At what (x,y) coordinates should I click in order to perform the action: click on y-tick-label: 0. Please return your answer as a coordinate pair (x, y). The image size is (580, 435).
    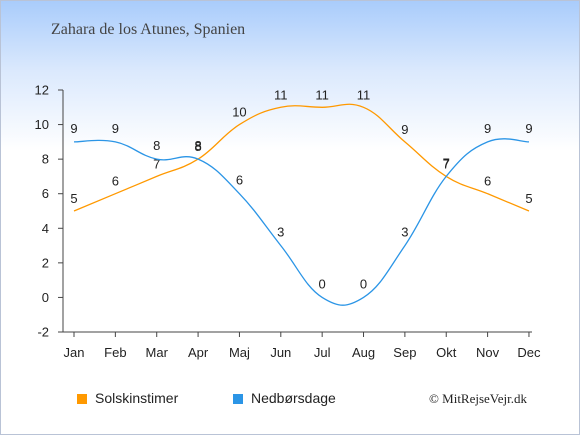
    Looking at the image, I should click on (45, 297).